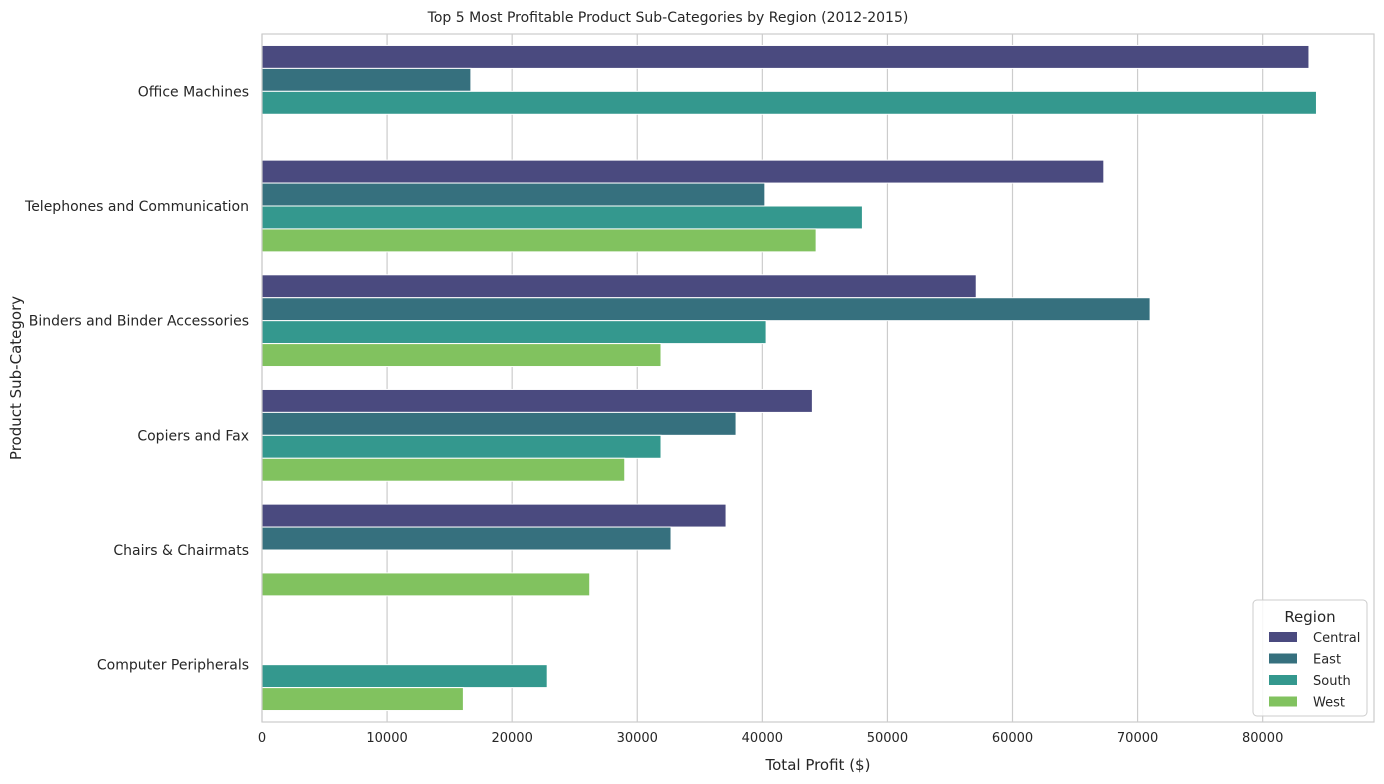  What do you see at coordinates (1332, 681) in the screenshot?
I see `legend-label-south: South` at bounding box center [1332, 681].